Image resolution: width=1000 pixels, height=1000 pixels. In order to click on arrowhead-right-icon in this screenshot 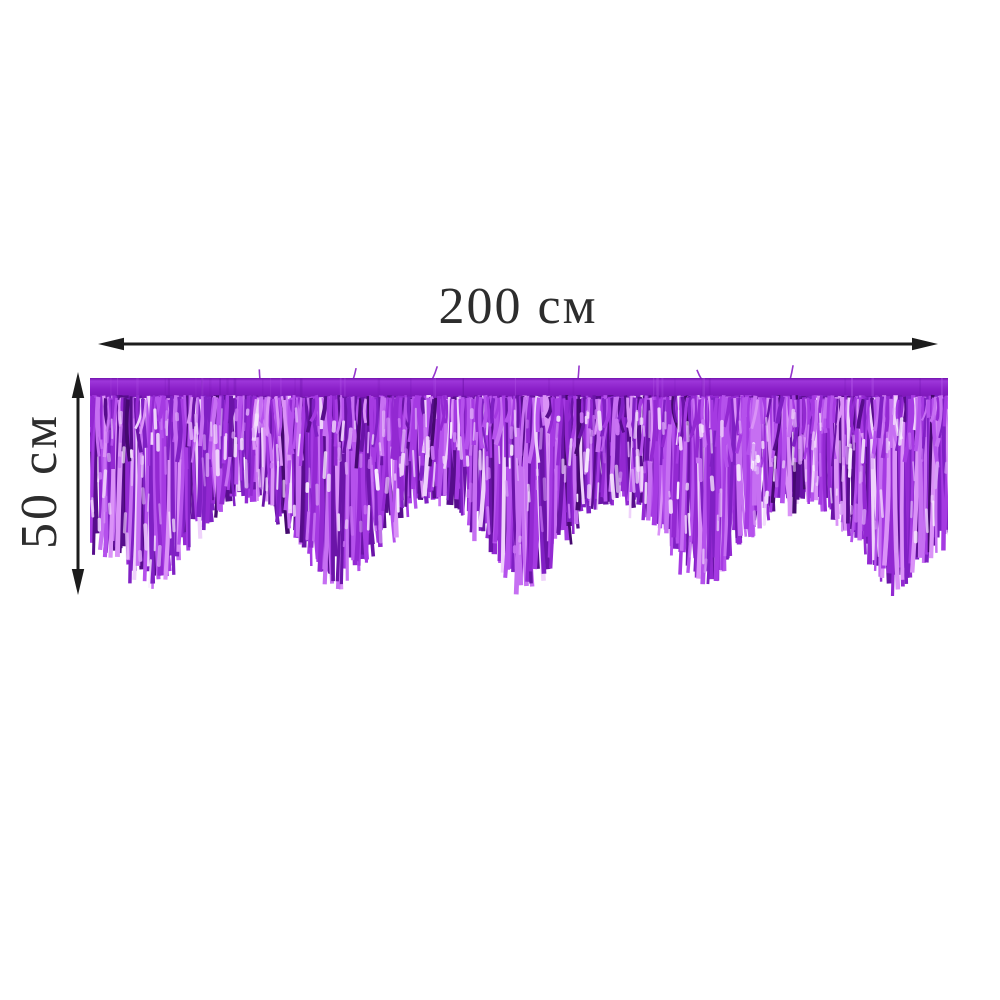, I will do `click(925, 344)`.